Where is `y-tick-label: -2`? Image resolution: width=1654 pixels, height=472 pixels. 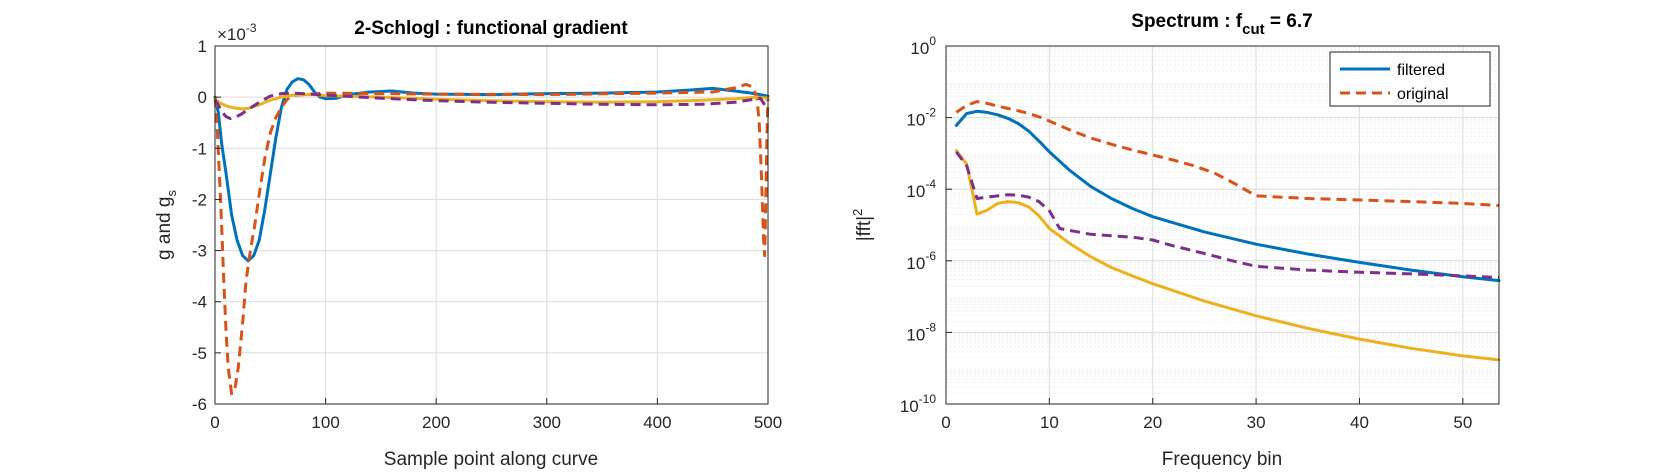
y-tick-label: -2 is located at coordinates (199, 199).